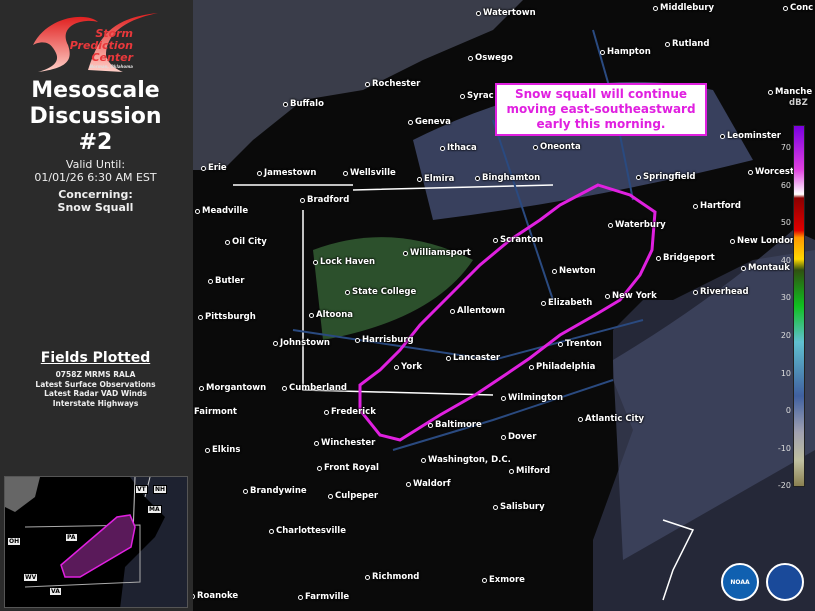 This screenshot has width=815, height=611. I want to click on city-label: State College, so click(384, 292).